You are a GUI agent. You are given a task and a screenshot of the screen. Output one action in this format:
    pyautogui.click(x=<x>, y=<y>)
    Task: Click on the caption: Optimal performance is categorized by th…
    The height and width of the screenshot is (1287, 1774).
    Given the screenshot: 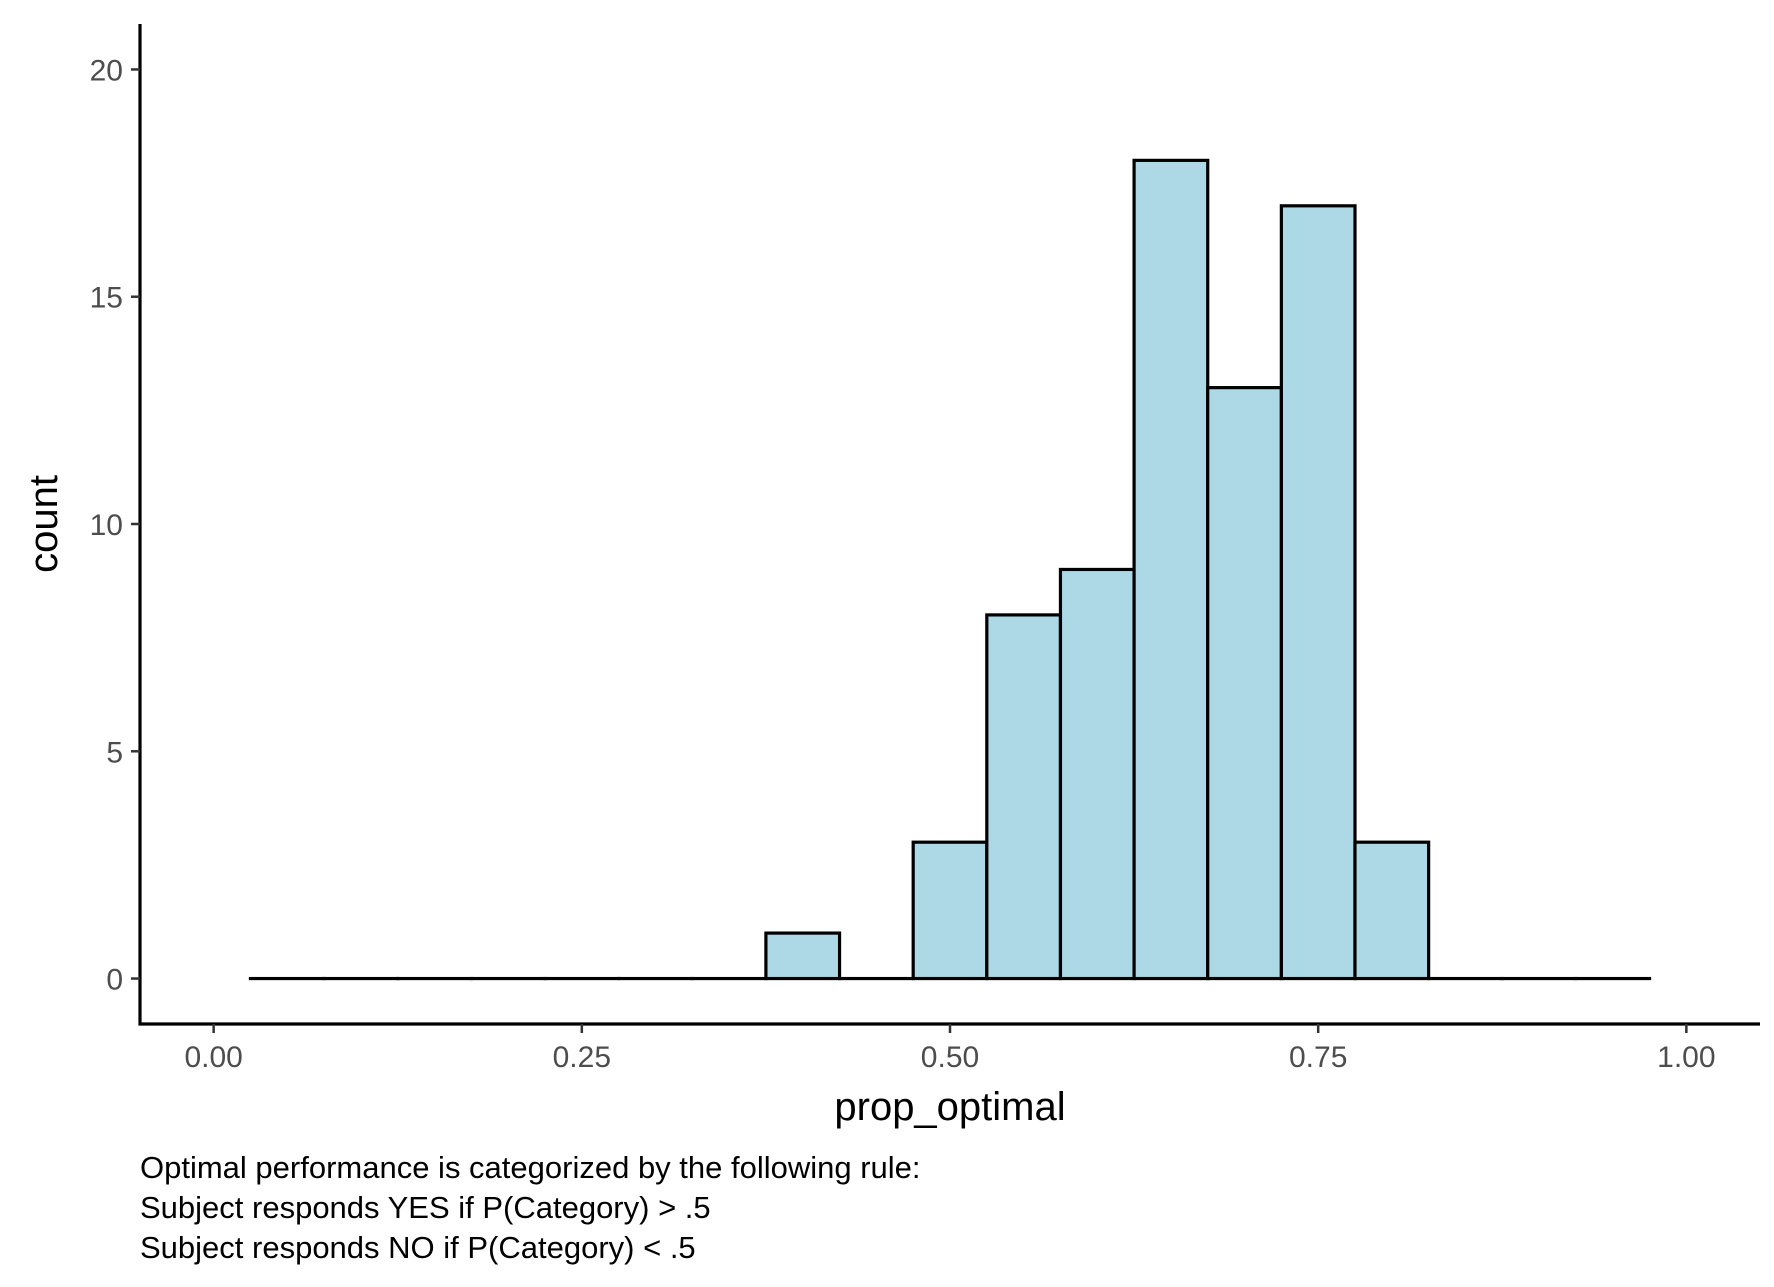 What is the action you would take?
    pyautogui.click(x=530, y=1208)
    